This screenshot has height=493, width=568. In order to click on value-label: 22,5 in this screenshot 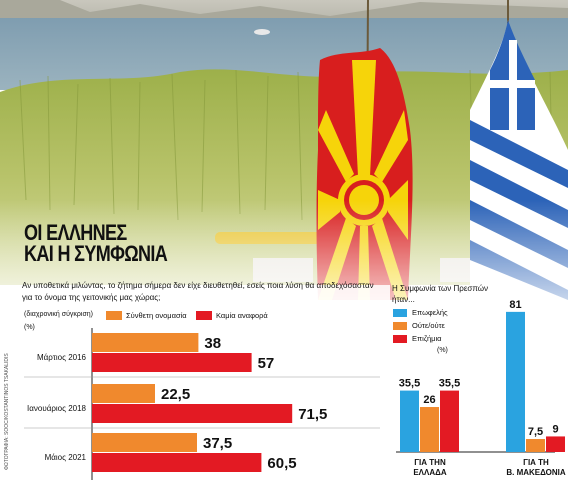, I will do `click(175, 394)`.